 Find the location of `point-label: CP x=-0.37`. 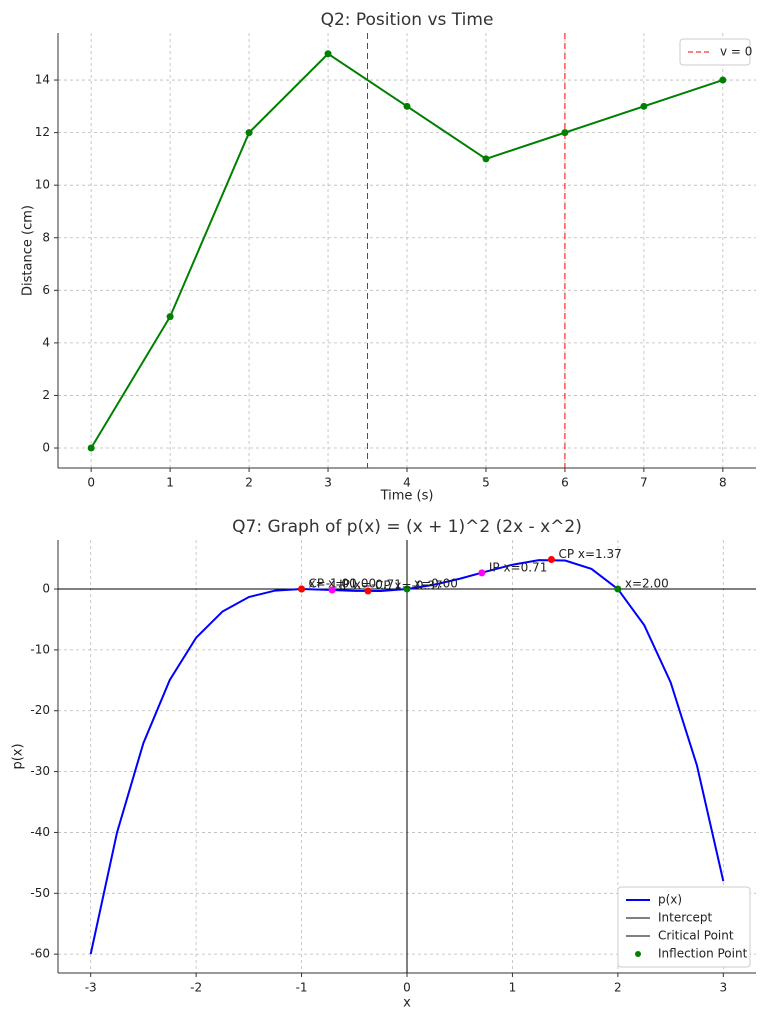

point-label: CP x=-0.37 is located at coordinates (409, 585).